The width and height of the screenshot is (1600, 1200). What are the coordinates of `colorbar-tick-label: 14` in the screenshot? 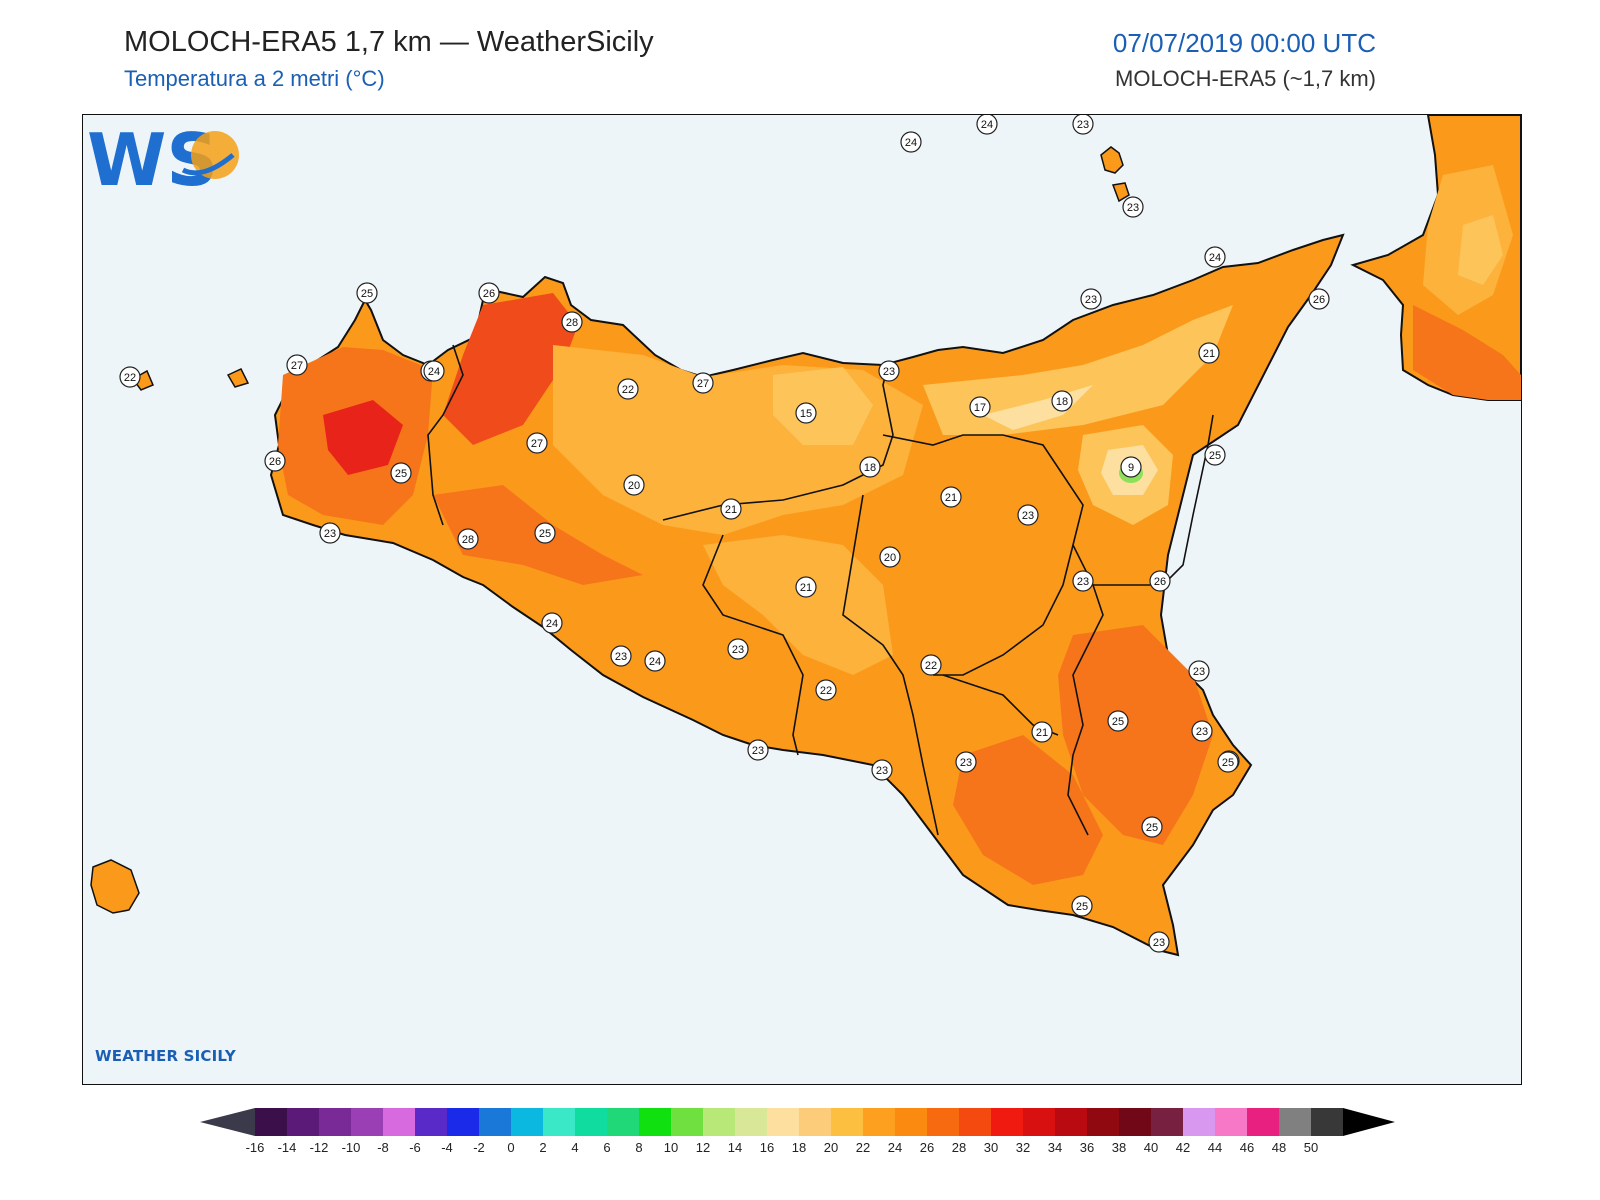 It's located at (735, 1147).